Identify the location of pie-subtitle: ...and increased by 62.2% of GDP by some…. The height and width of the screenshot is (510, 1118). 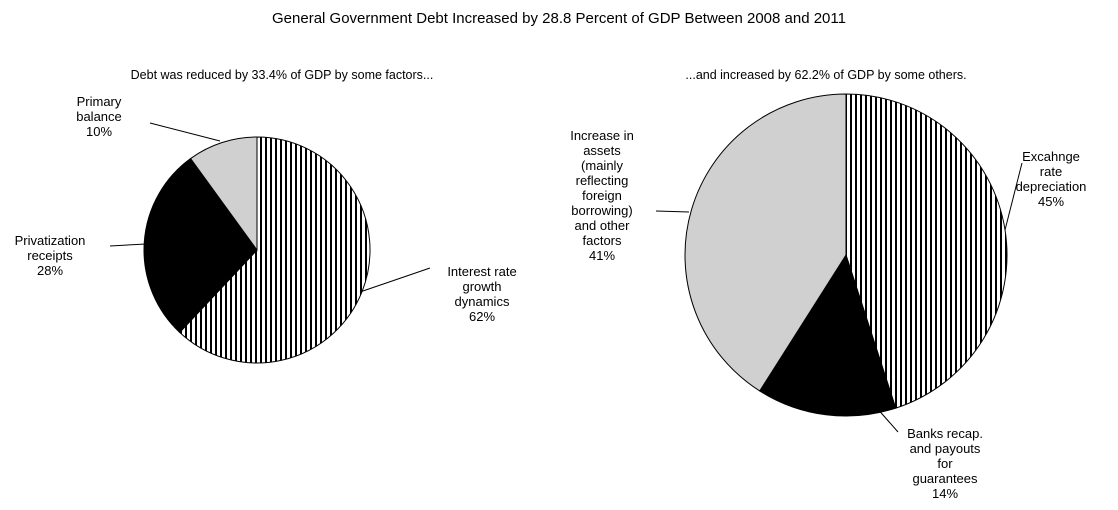
(825, 75).